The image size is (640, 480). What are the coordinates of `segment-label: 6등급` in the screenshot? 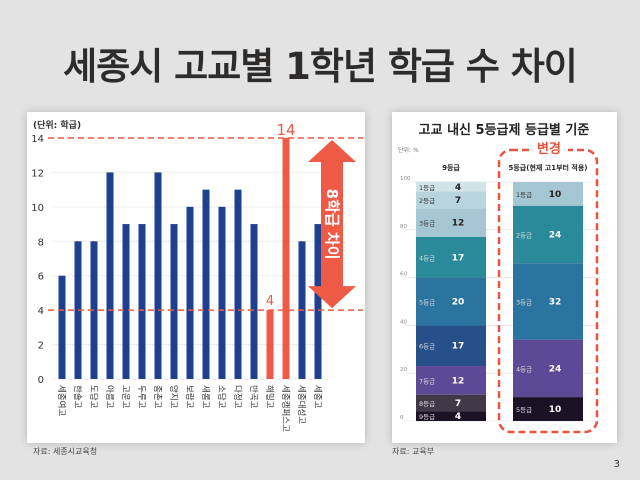 It's located at (427, 347).